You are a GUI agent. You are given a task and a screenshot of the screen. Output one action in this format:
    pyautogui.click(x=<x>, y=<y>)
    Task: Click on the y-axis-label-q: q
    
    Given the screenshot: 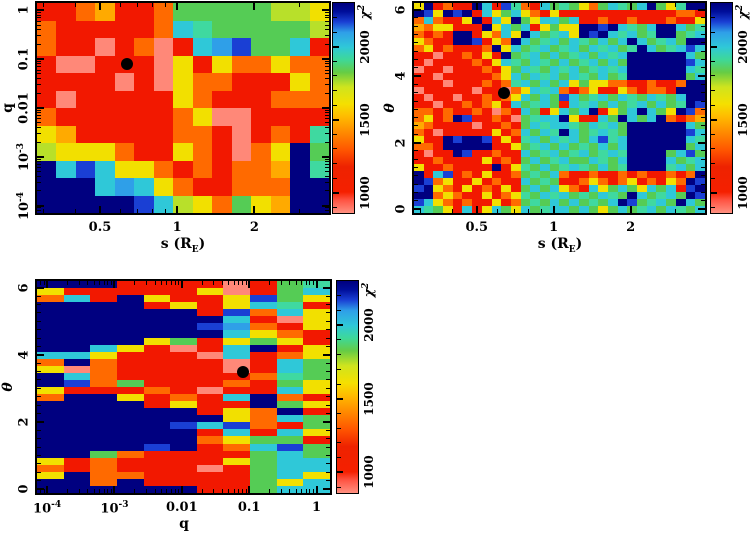 What is the action you would take?
    pyautogui.click(x=8, y=108)
    